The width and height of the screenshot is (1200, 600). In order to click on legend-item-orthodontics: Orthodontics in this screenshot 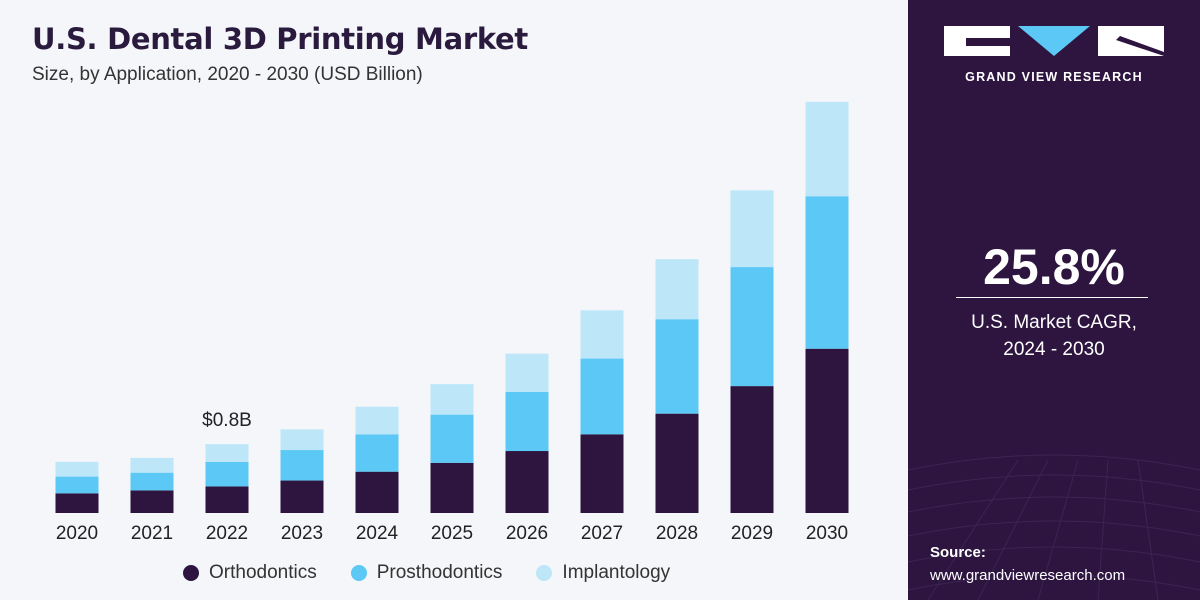, I will do `click(250, 573)`.